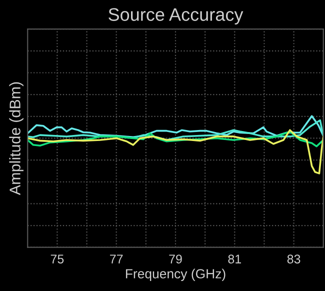 This screenshot has height=291, width=325. What do you see at coordinates (57, 259) in the screenshot?
I see `x-tick-label: 75` at bounding box center [57, 259].